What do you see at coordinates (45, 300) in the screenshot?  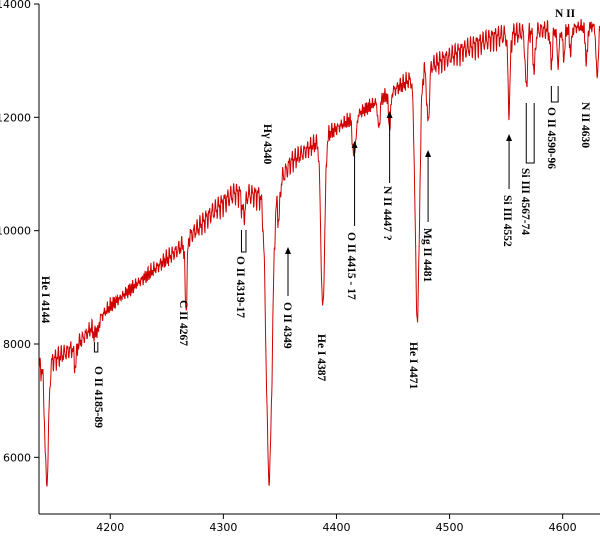 I see `line-label: He I 4144` at bounding box center [45, 300].